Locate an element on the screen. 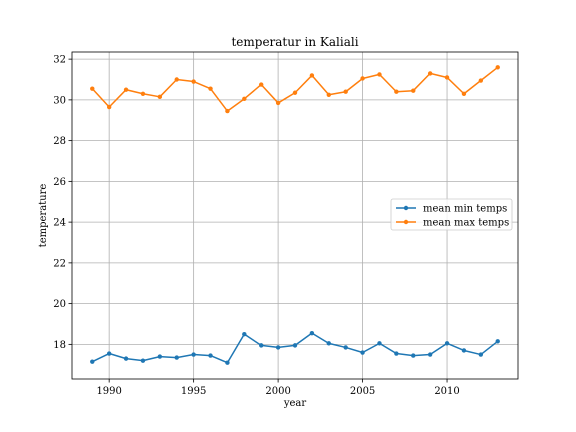 The width and height of the screenshot is (576, 432). legend: mean min temps mean max temps is located at coordinates (451, 214).